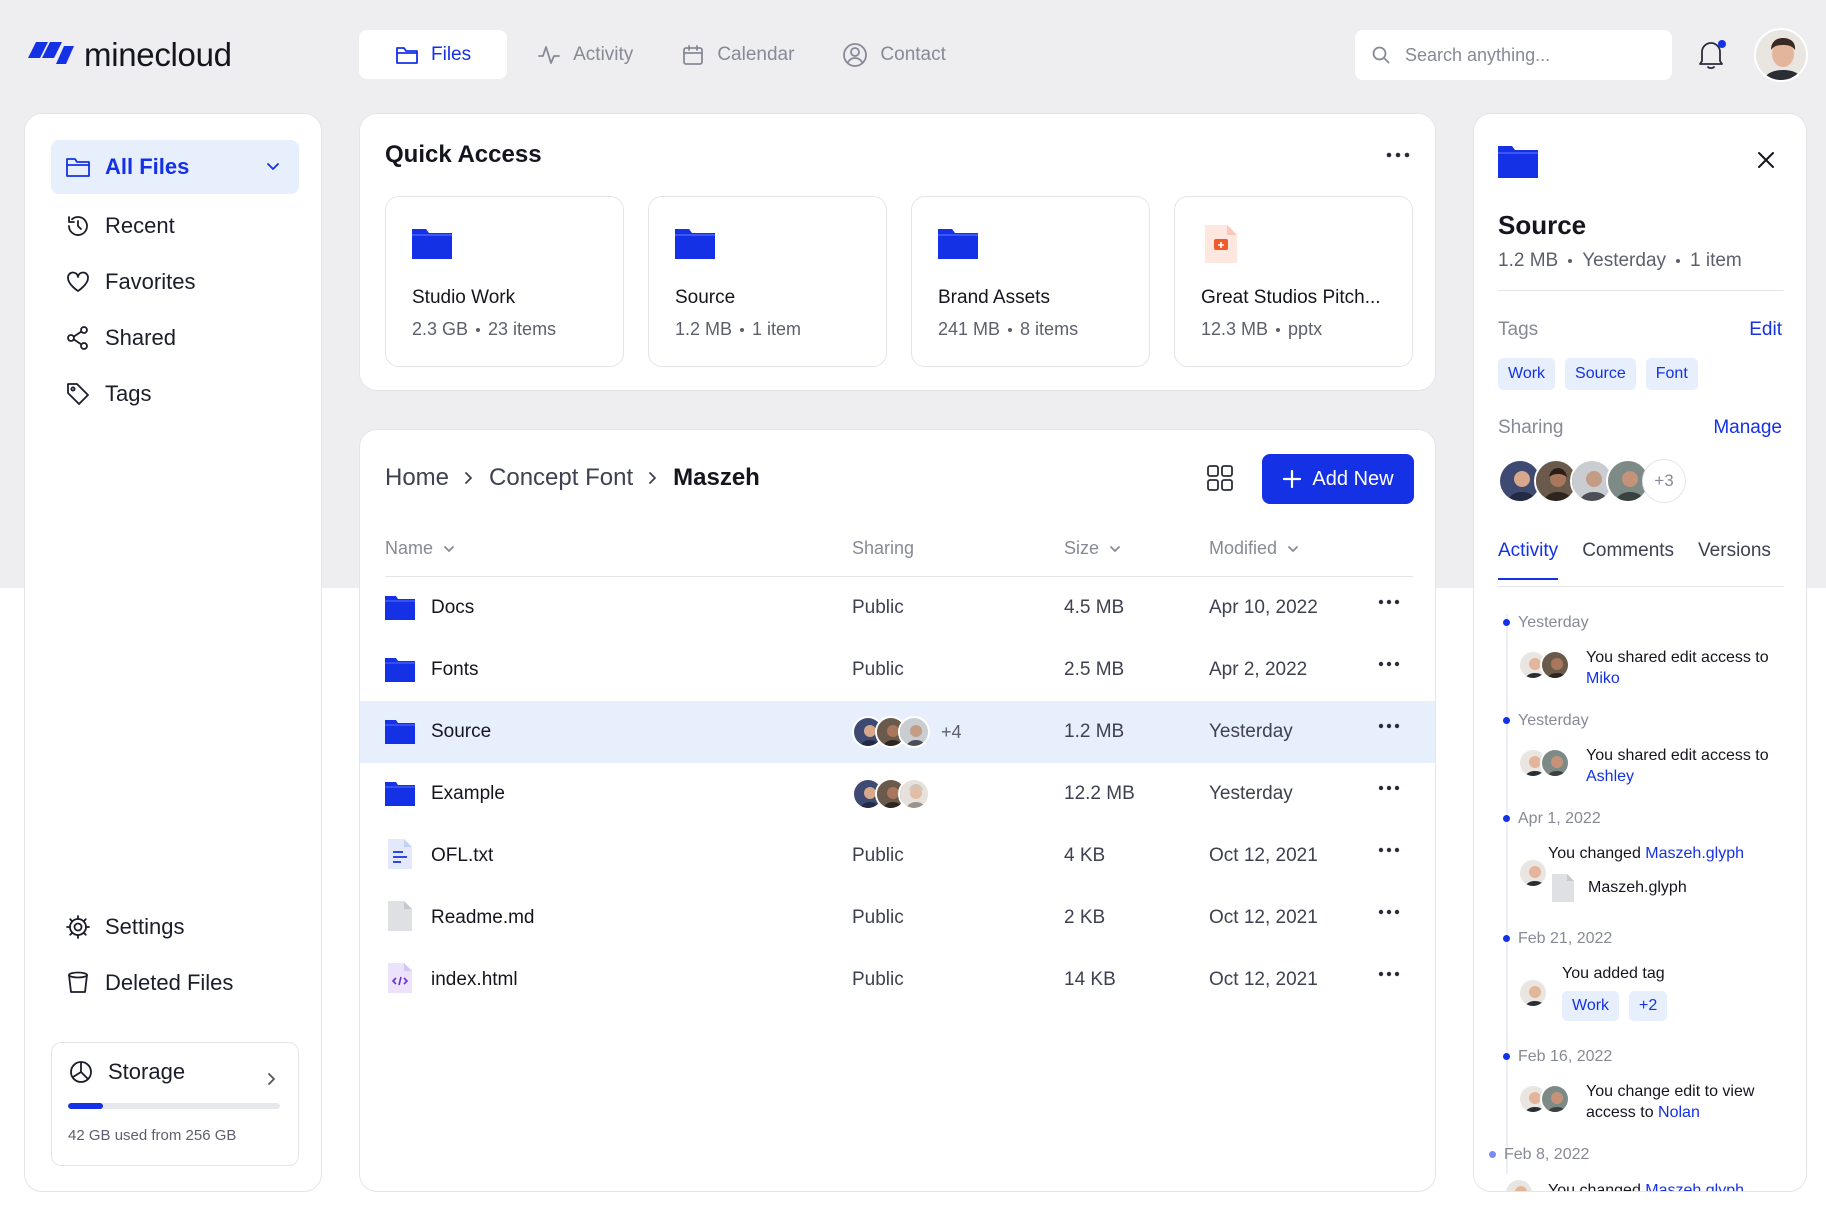  I want to click on sidebar-item-recent: Recent, so click(175, 226).